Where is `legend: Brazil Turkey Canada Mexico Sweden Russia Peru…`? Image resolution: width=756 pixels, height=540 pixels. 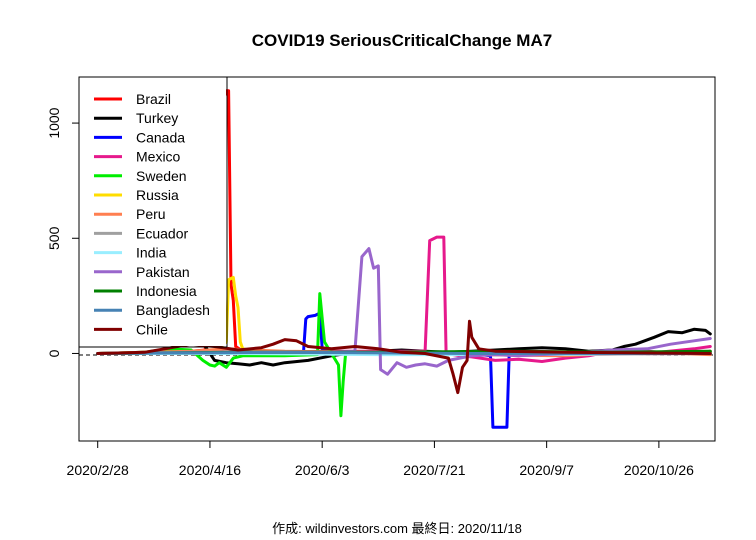 legend: Brazil Turkey Canada Mexico Sweden Russia Peru… is located at coordinates (153, 212).